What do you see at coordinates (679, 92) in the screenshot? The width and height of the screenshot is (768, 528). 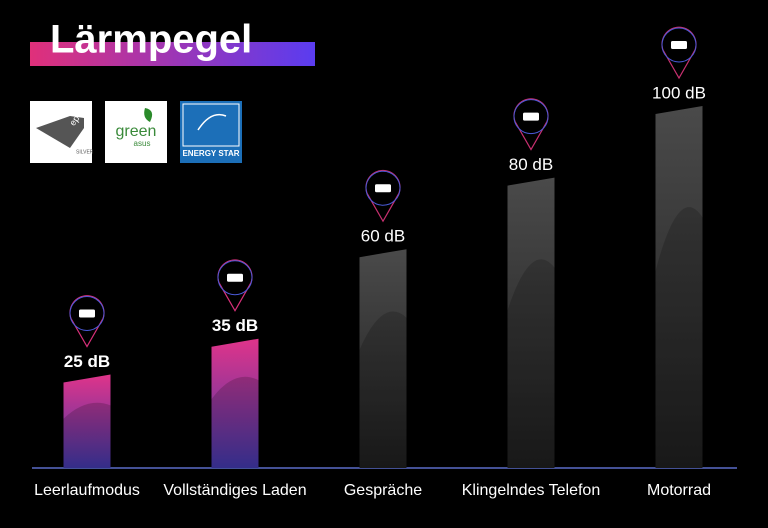 I see `value-label: 100 dB` at bounding box center [679, 92].